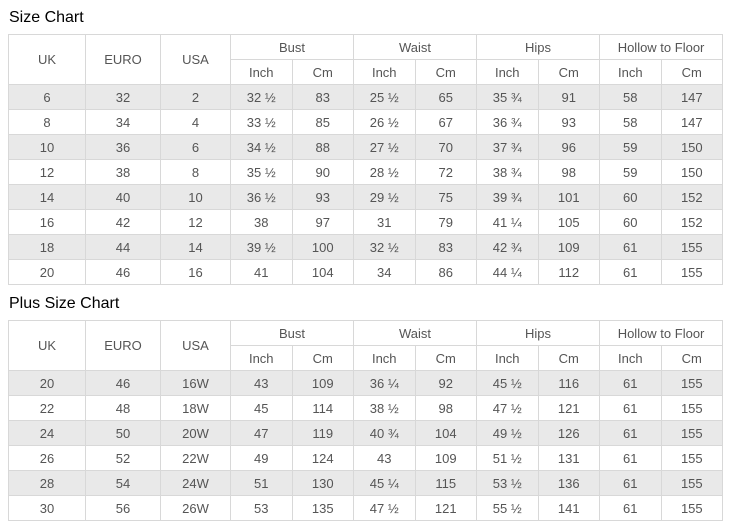 The height and width of the screenshot is (530, 730). I want to click on table-cell: 43, so click(261, 383).